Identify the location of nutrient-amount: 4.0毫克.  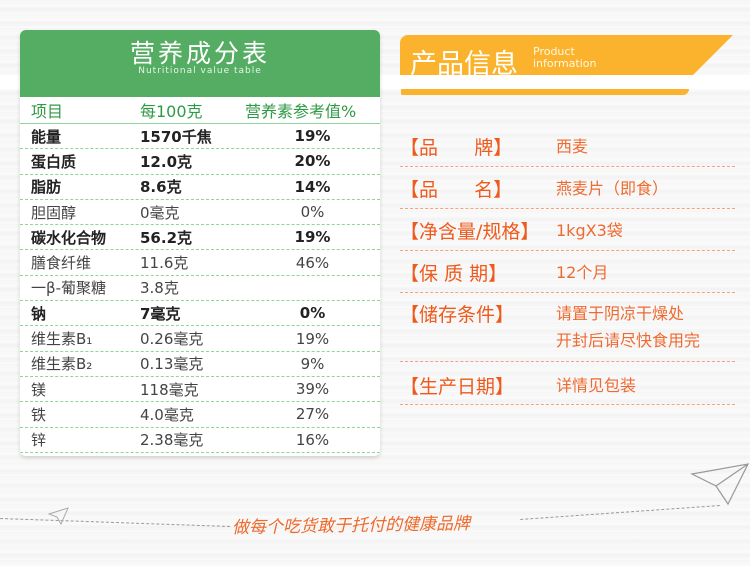
(167, 414).